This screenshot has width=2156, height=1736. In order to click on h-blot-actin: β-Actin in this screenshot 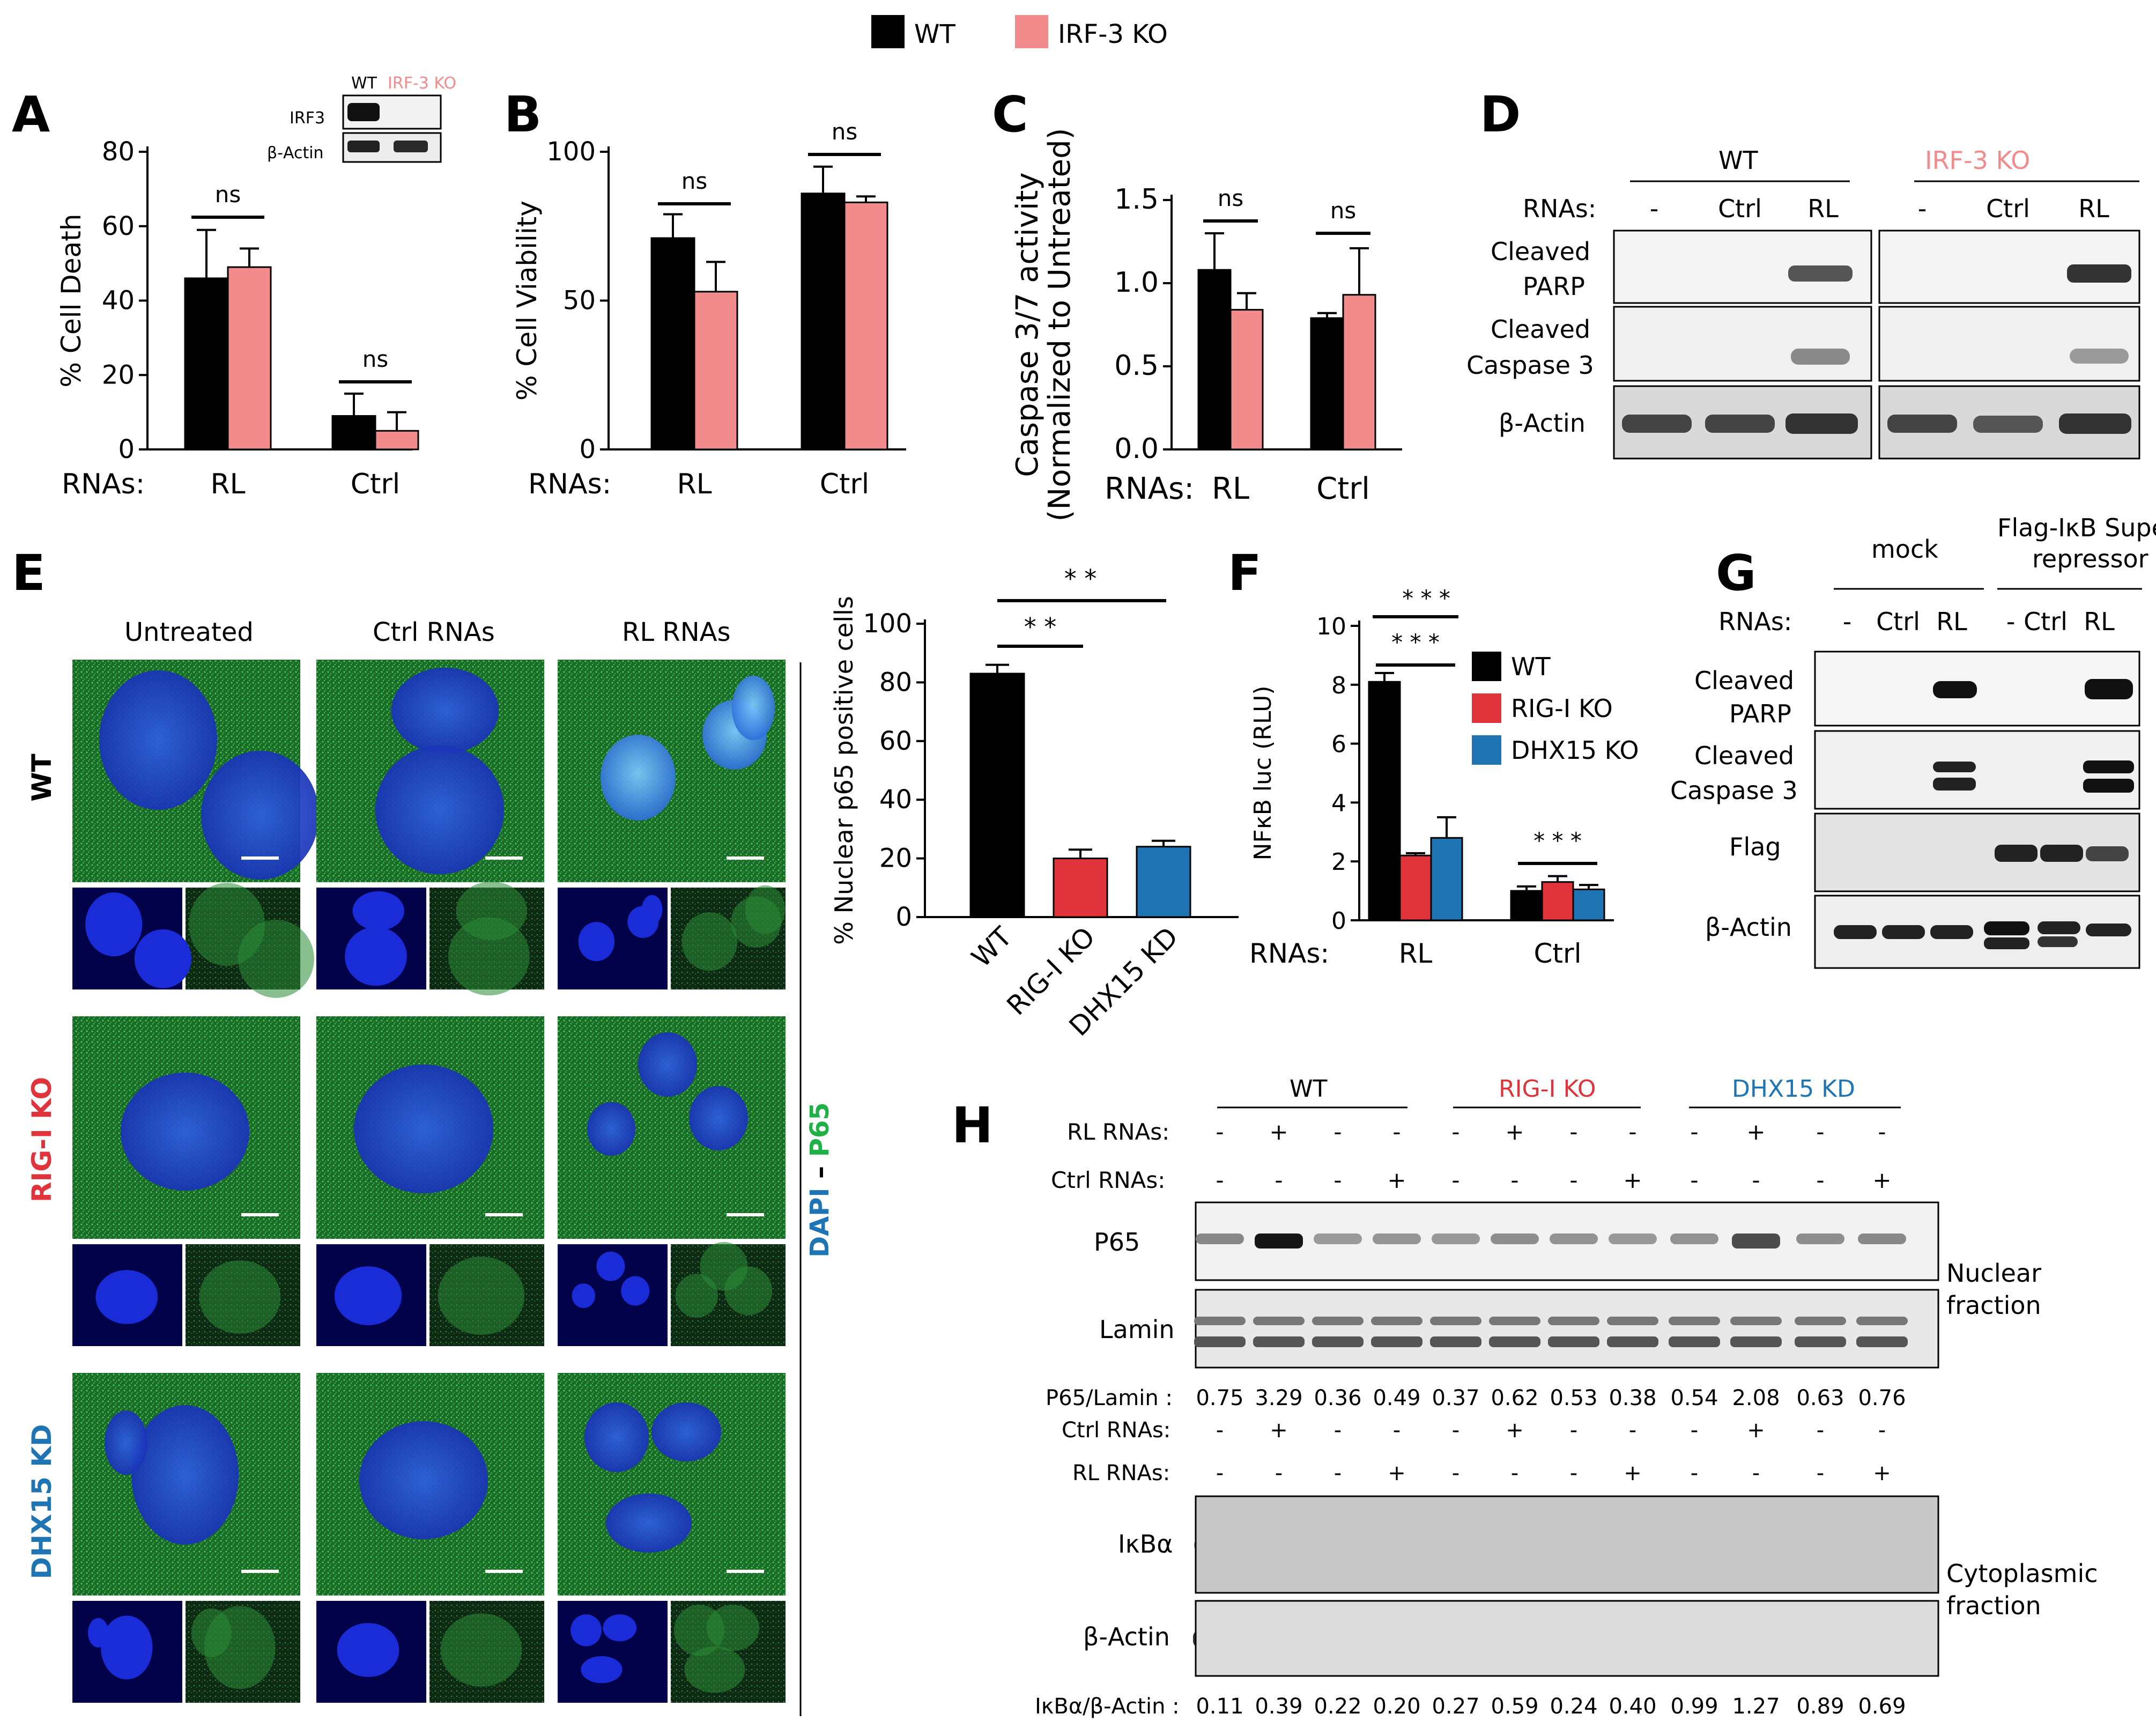, I will do `click(1126, 1637)`.